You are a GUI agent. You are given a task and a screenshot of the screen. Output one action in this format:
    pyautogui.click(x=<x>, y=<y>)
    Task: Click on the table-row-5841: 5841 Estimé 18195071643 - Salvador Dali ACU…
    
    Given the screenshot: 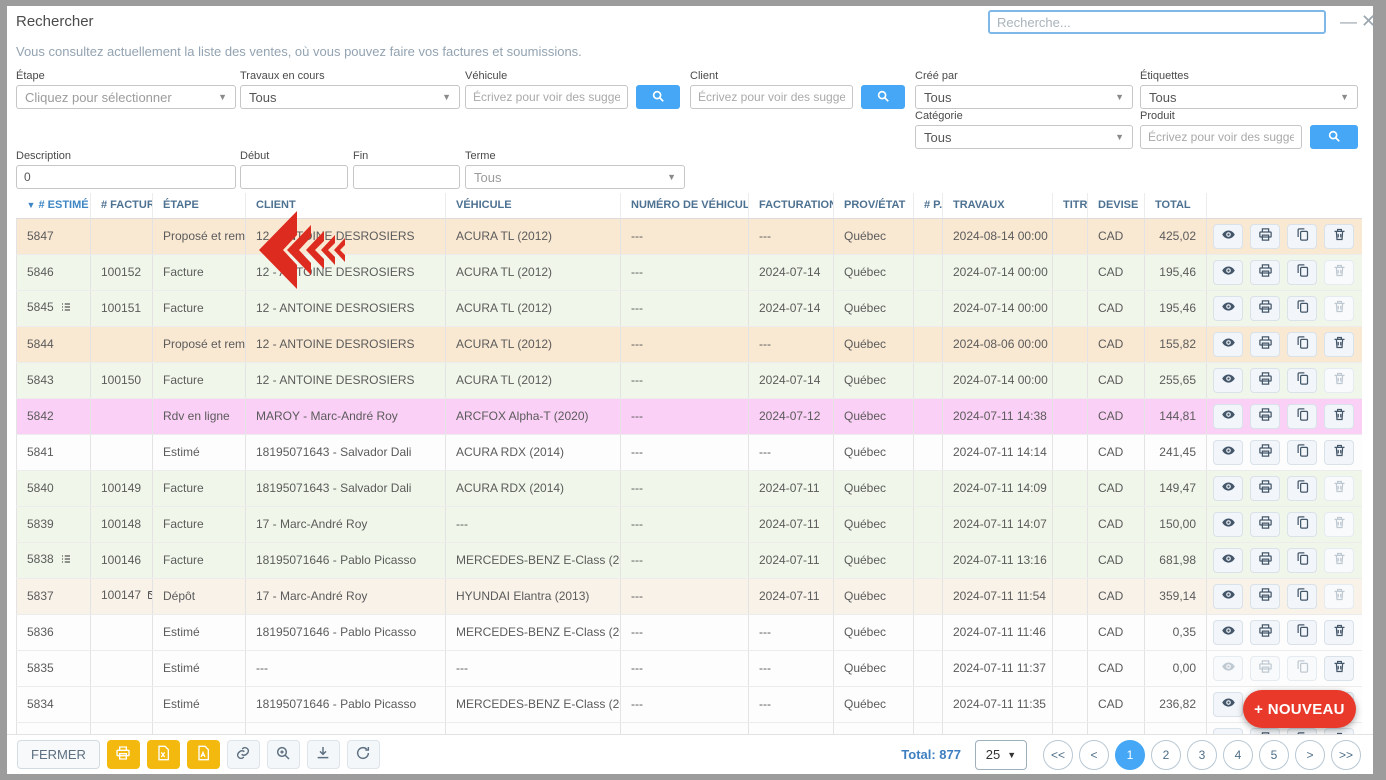 What is the action you would take?
    pyautogui.click(x=689, y=452)
    